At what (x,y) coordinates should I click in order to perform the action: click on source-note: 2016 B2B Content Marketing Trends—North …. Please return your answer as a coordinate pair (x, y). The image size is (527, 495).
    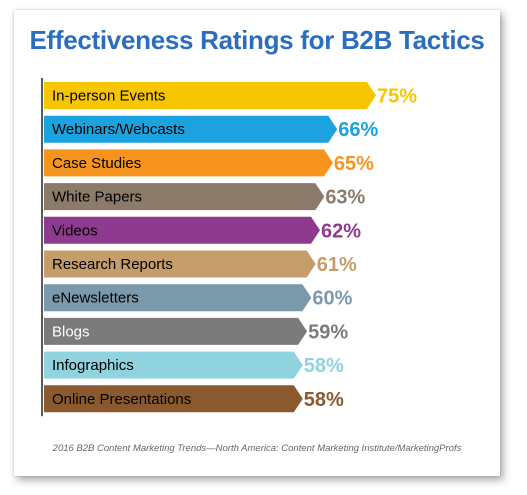
    Looking at the image, I should click on (257, 448).